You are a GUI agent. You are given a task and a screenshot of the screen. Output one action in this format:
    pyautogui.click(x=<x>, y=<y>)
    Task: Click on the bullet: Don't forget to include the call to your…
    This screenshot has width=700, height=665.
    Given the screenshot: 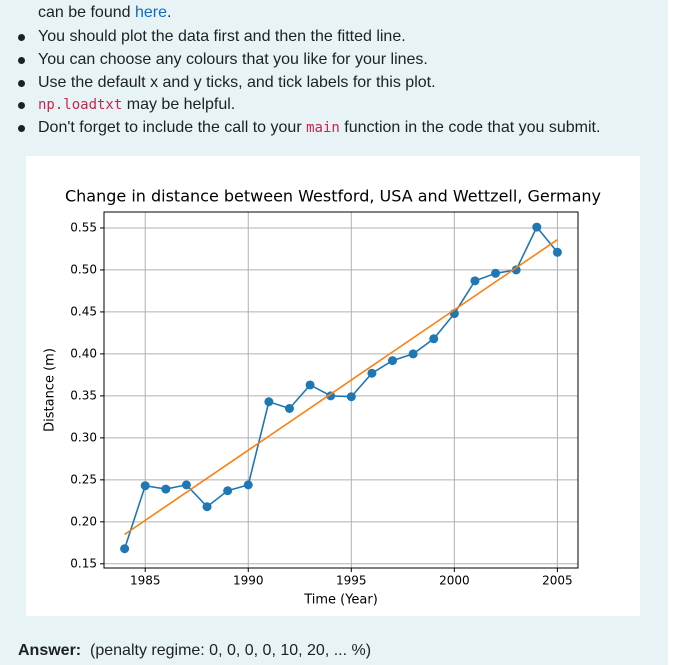 What is the action you would take?
    pyautogui.click(x=319, y=128)
    